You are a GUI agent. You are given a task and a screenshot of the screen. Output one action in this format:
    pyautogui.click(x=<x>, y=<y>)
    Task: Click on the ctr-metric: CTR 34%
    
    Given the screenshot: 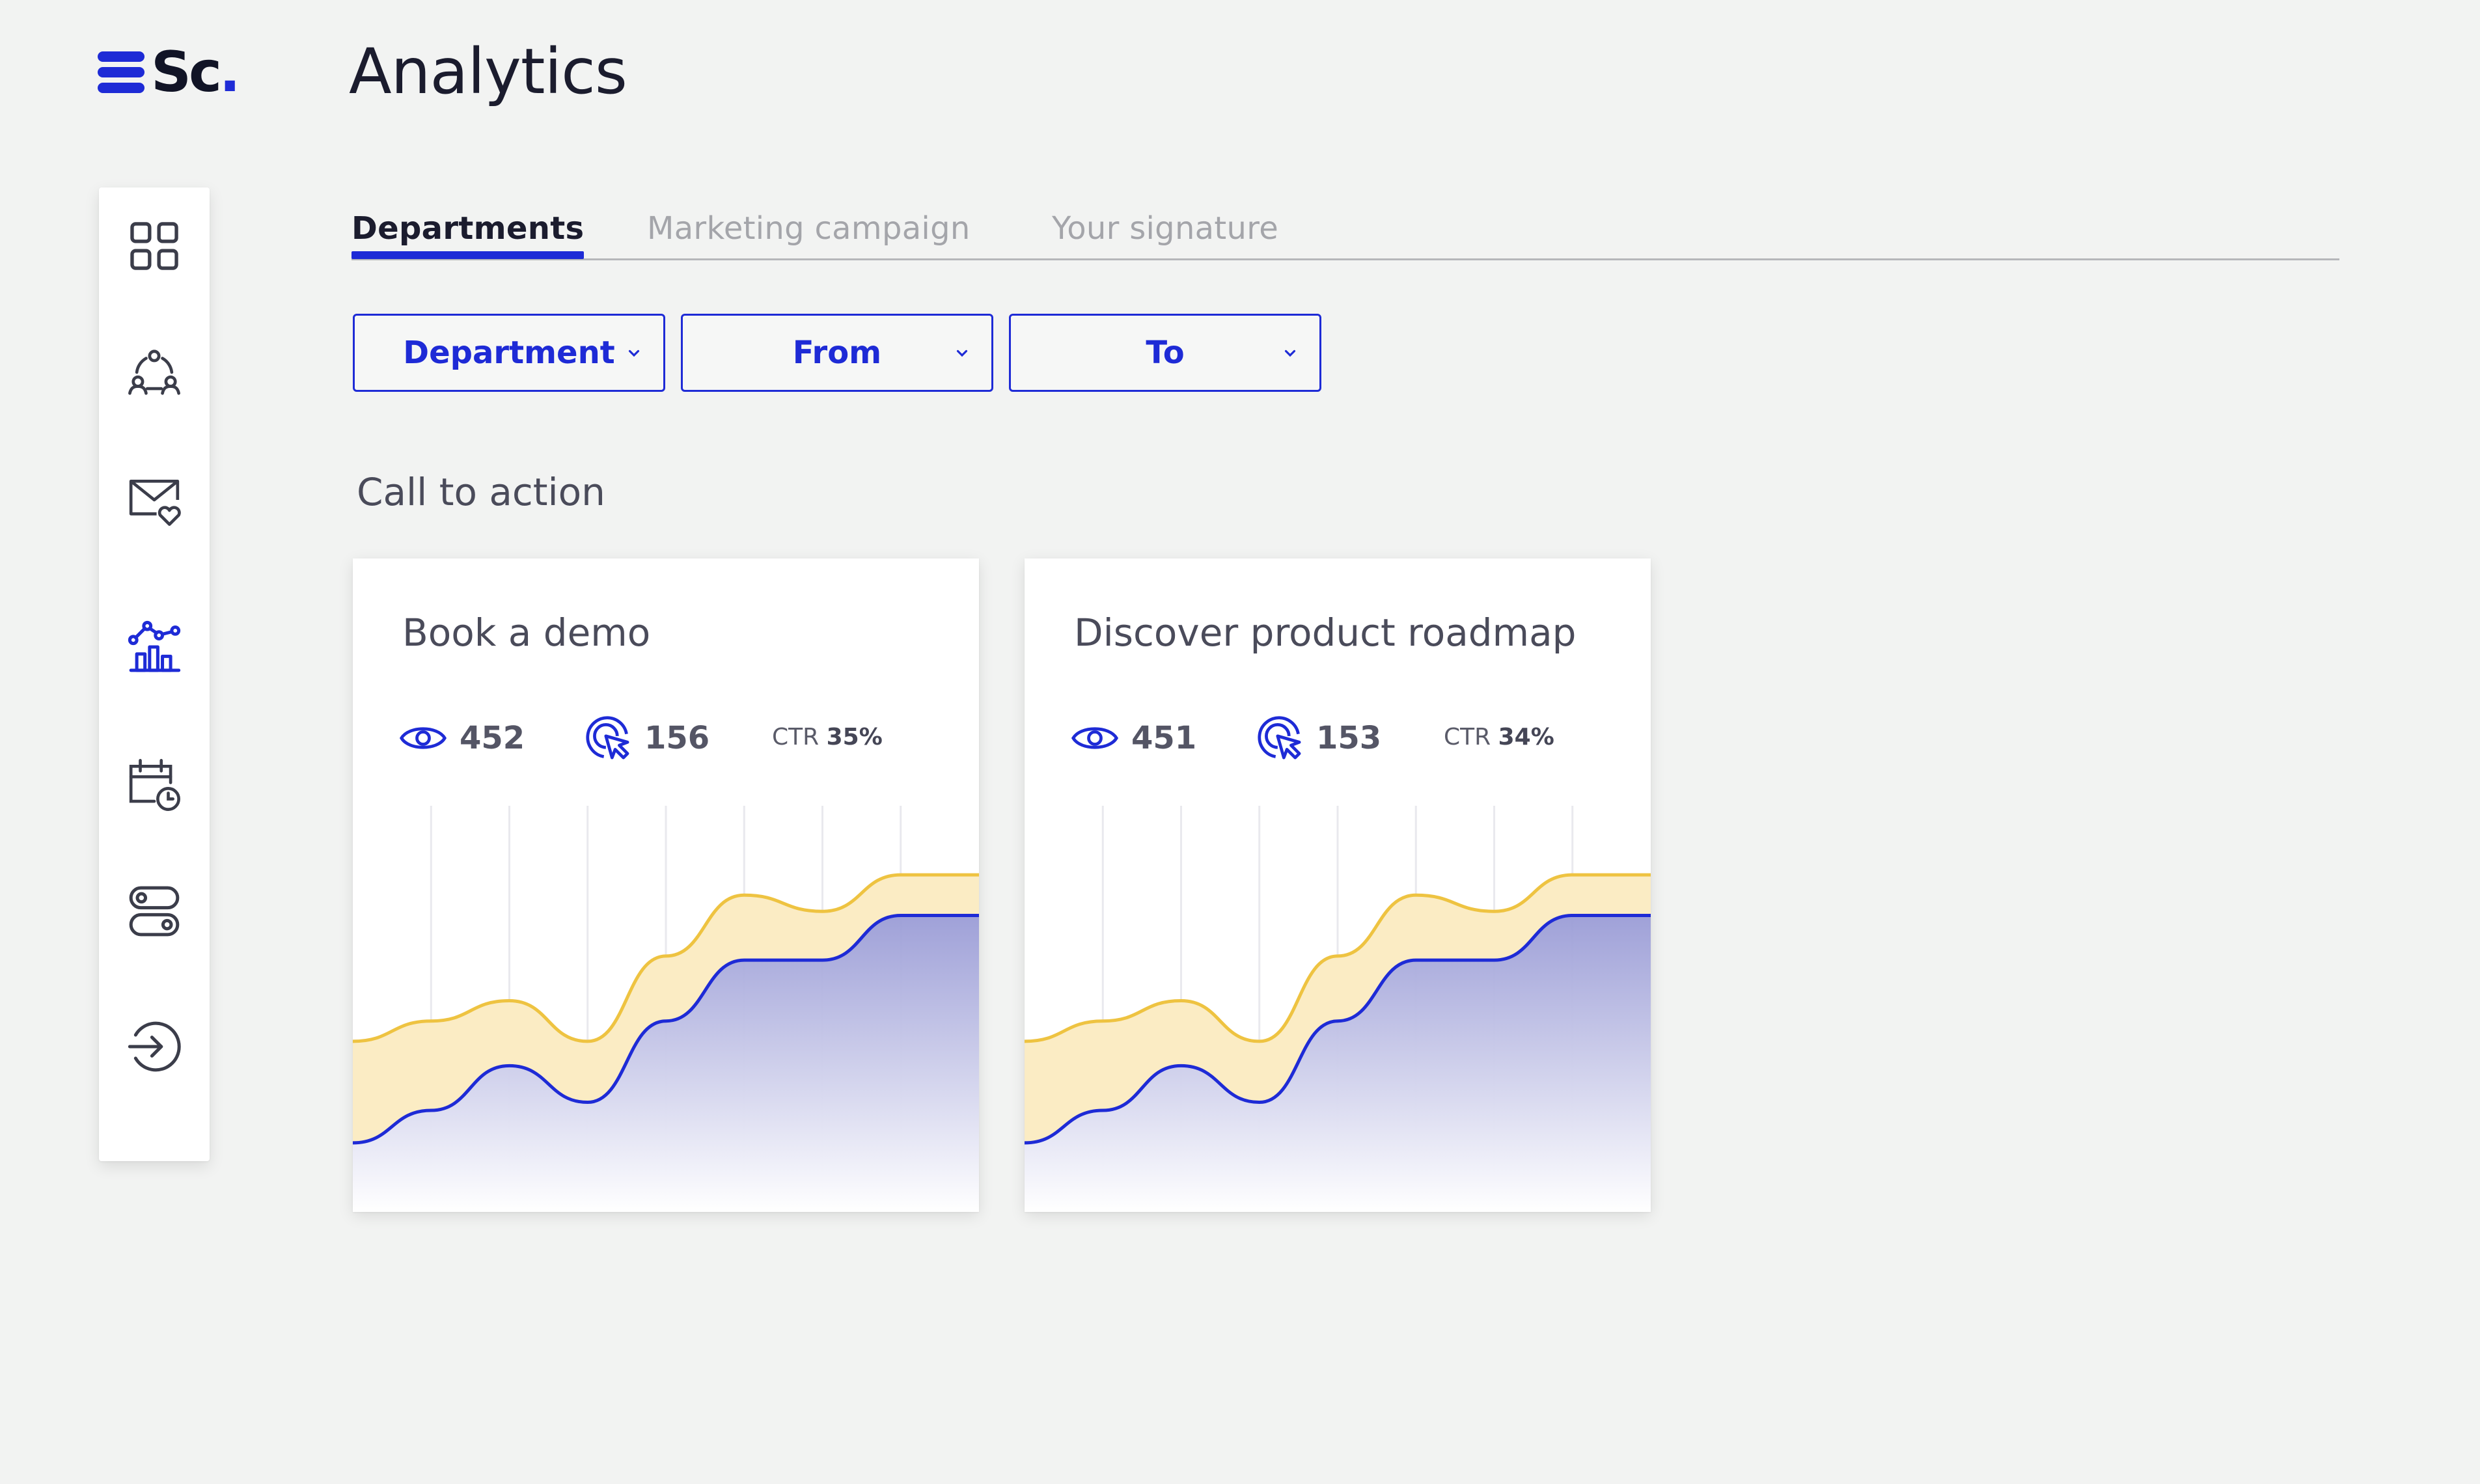 What is the action you would take?
    pyautogui.click(x=1499, y=737)
    